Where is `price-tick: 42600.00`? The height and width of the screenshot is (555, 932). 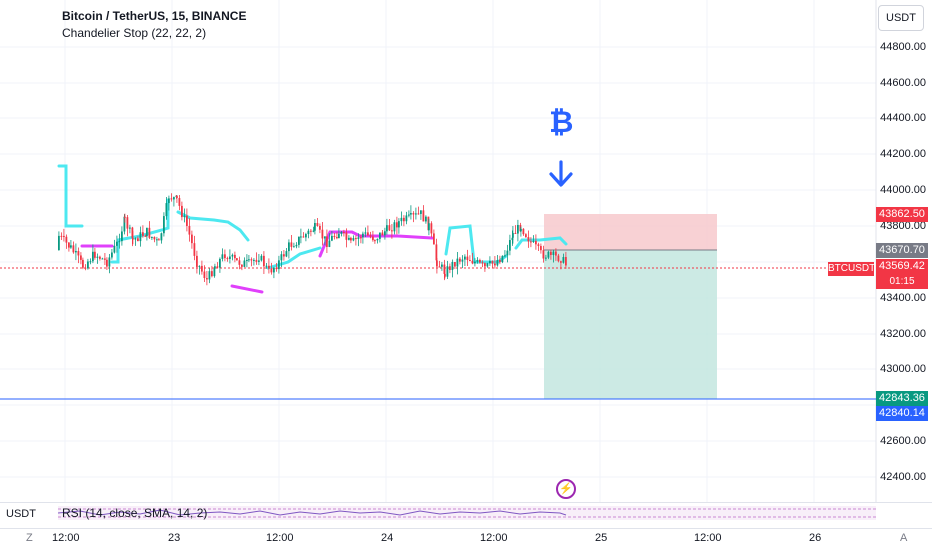 price-tick: 42600.00 is located at coordinates (903, 441).